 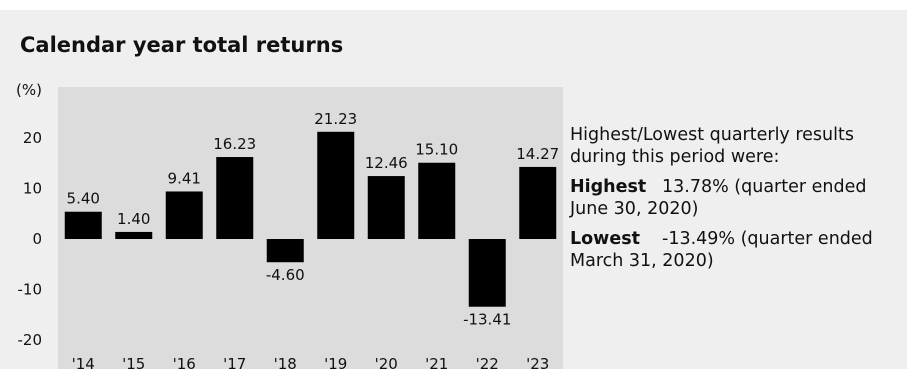 What do you see at coordinates (285, 275) in the screenshot?
I see `data-label: -4.60` at bounding box center [285, 275].